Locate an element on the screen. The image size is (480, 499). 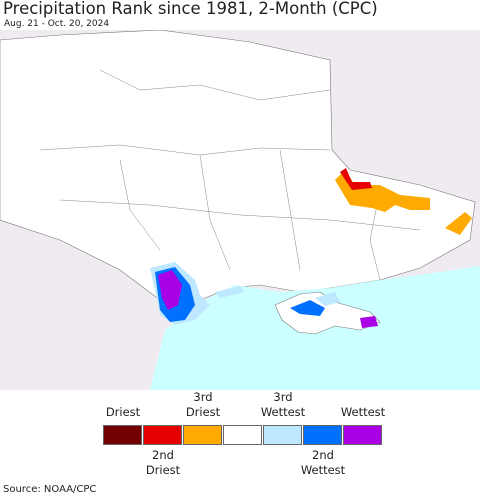
legend-label: Wettest is located at coordinates (363, 412).